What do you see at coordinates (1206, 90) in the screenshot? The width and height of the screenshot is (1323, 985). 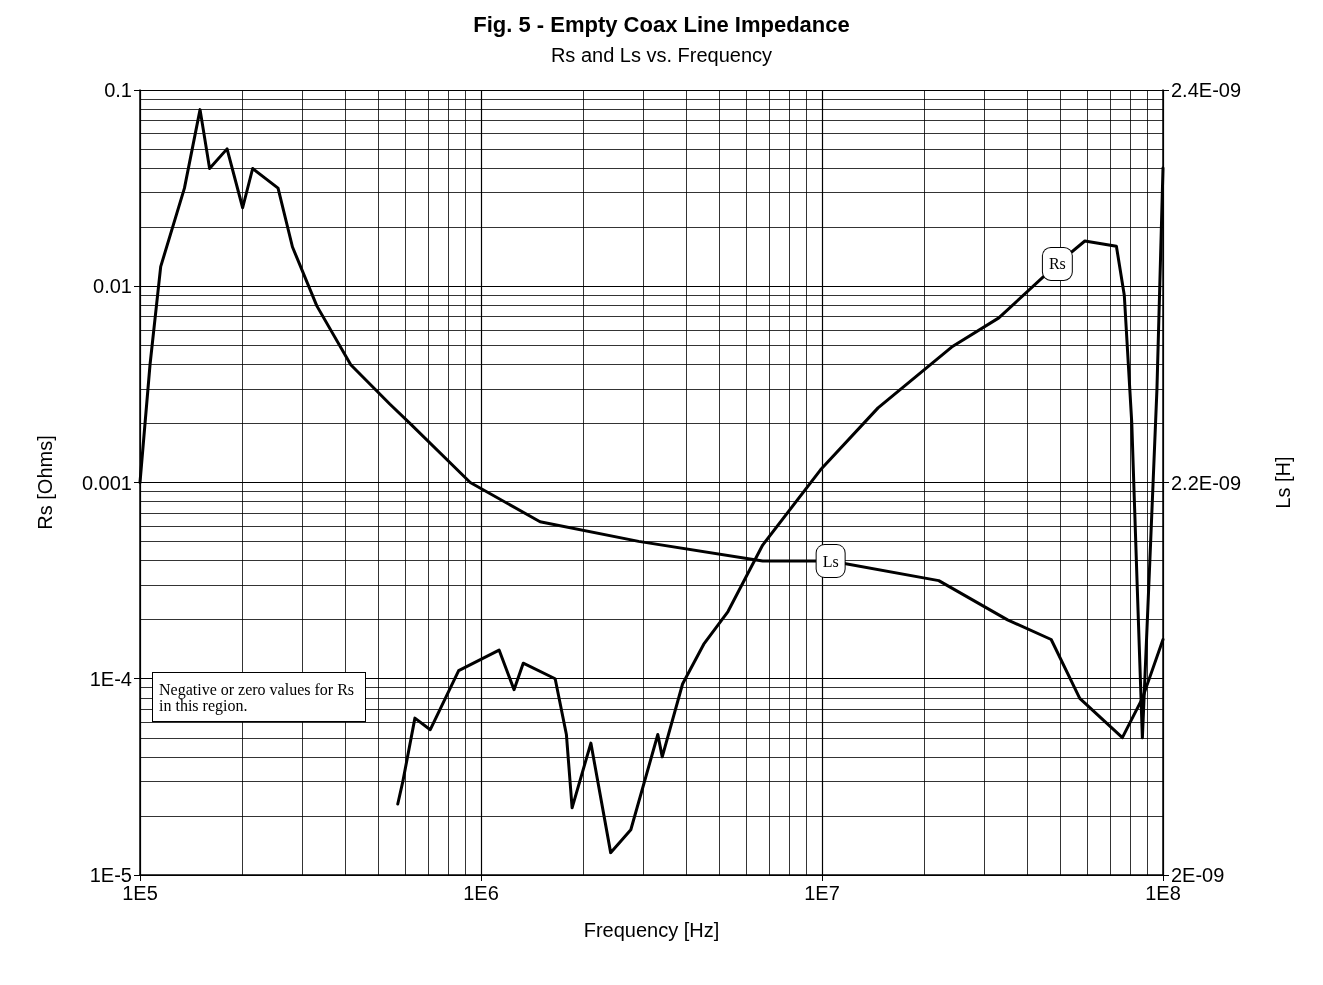 I see `y2-tick-label: 2.4E-09` at bounding box center [1206, 90].